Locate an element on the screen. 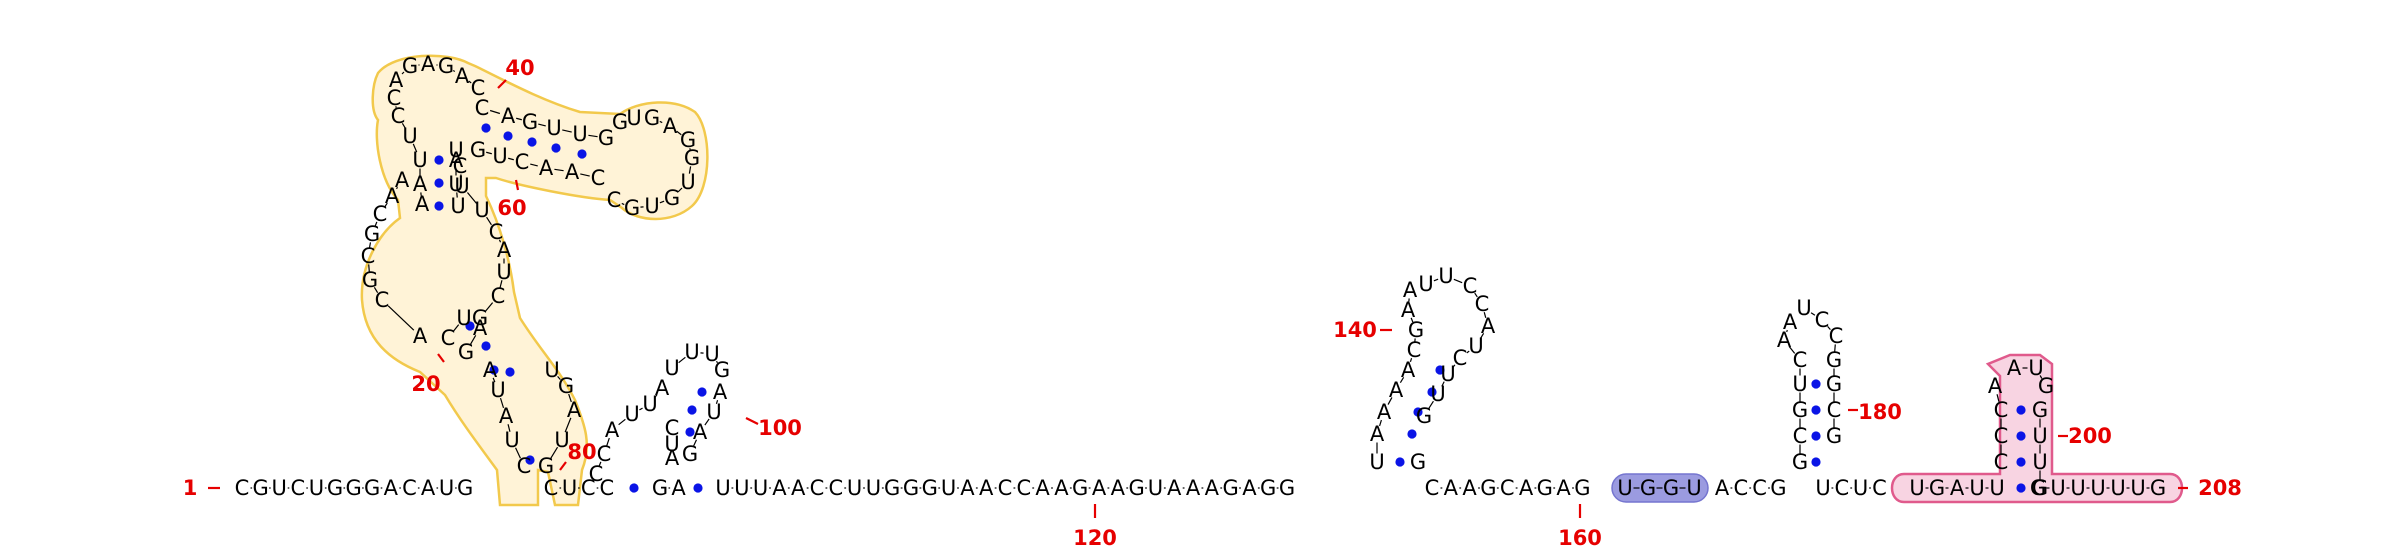 The height and width of the screenshot is (548, 2400). position-label-160: 160 is located at coordinates (1580, 537).